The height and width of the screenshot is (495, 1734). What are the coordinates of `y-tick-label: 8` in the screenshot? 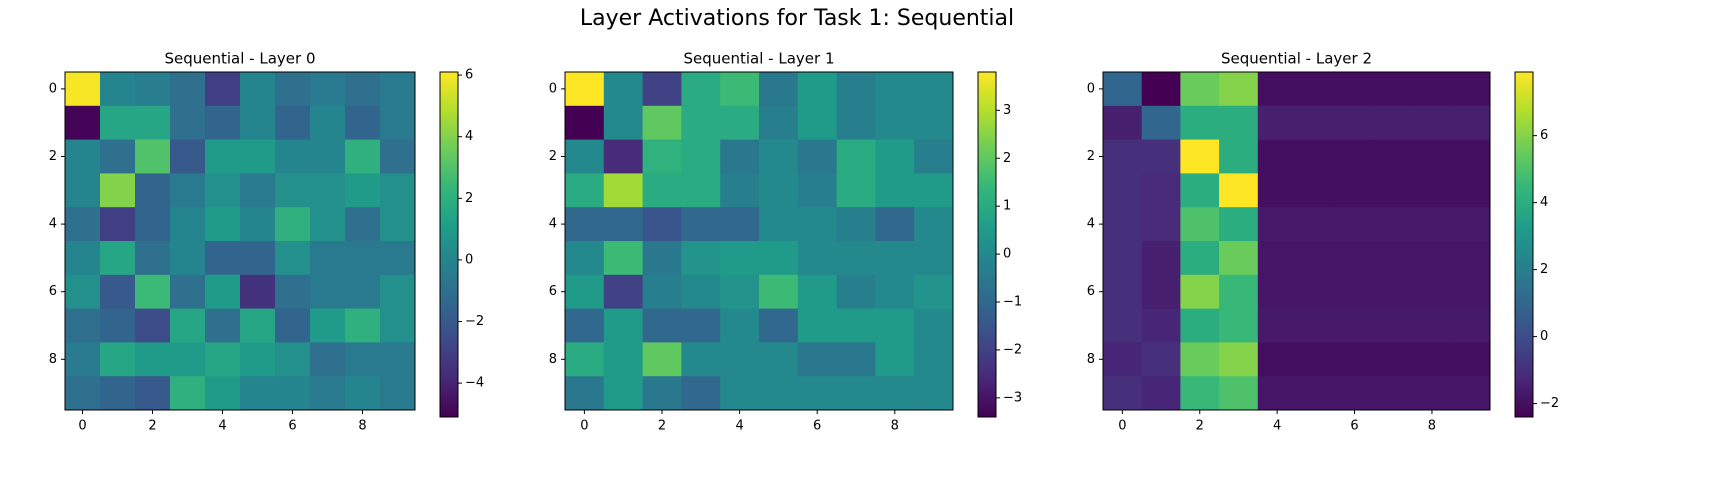 It's located at (553, 359).